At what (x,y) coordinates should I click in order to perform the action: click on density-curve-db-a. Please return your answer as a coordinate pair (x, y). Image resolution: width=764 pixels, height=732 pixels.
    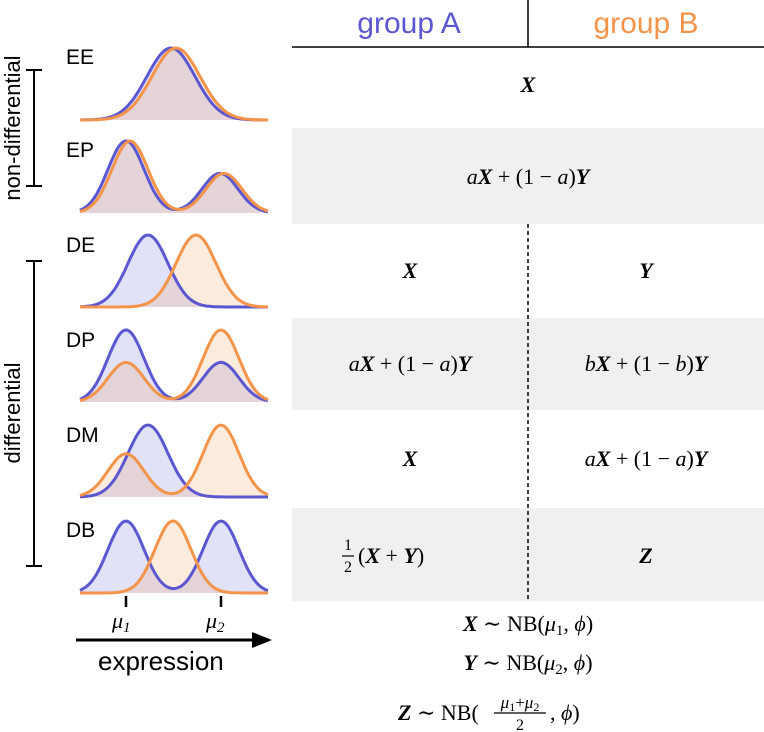
    Looking at the image, I should click on (174, 556).